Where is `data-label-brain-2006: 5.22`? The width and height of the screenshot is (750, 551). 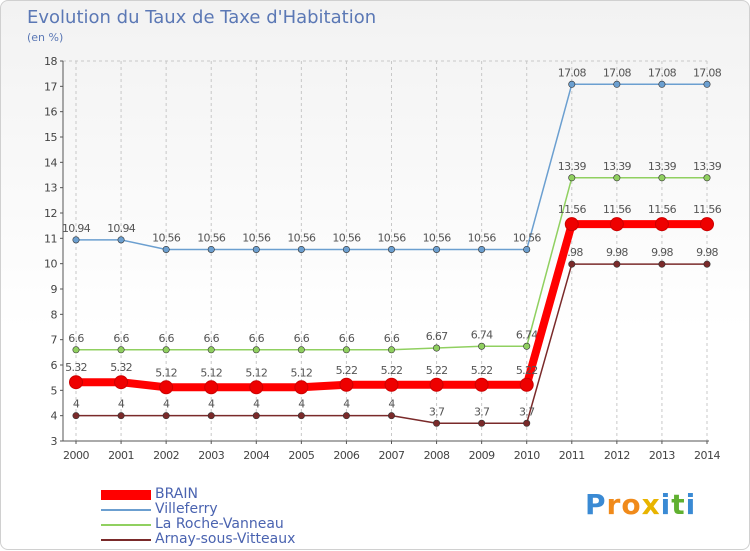 data-label-brain-2006: 5.22 is located at coordinates (347, 370).